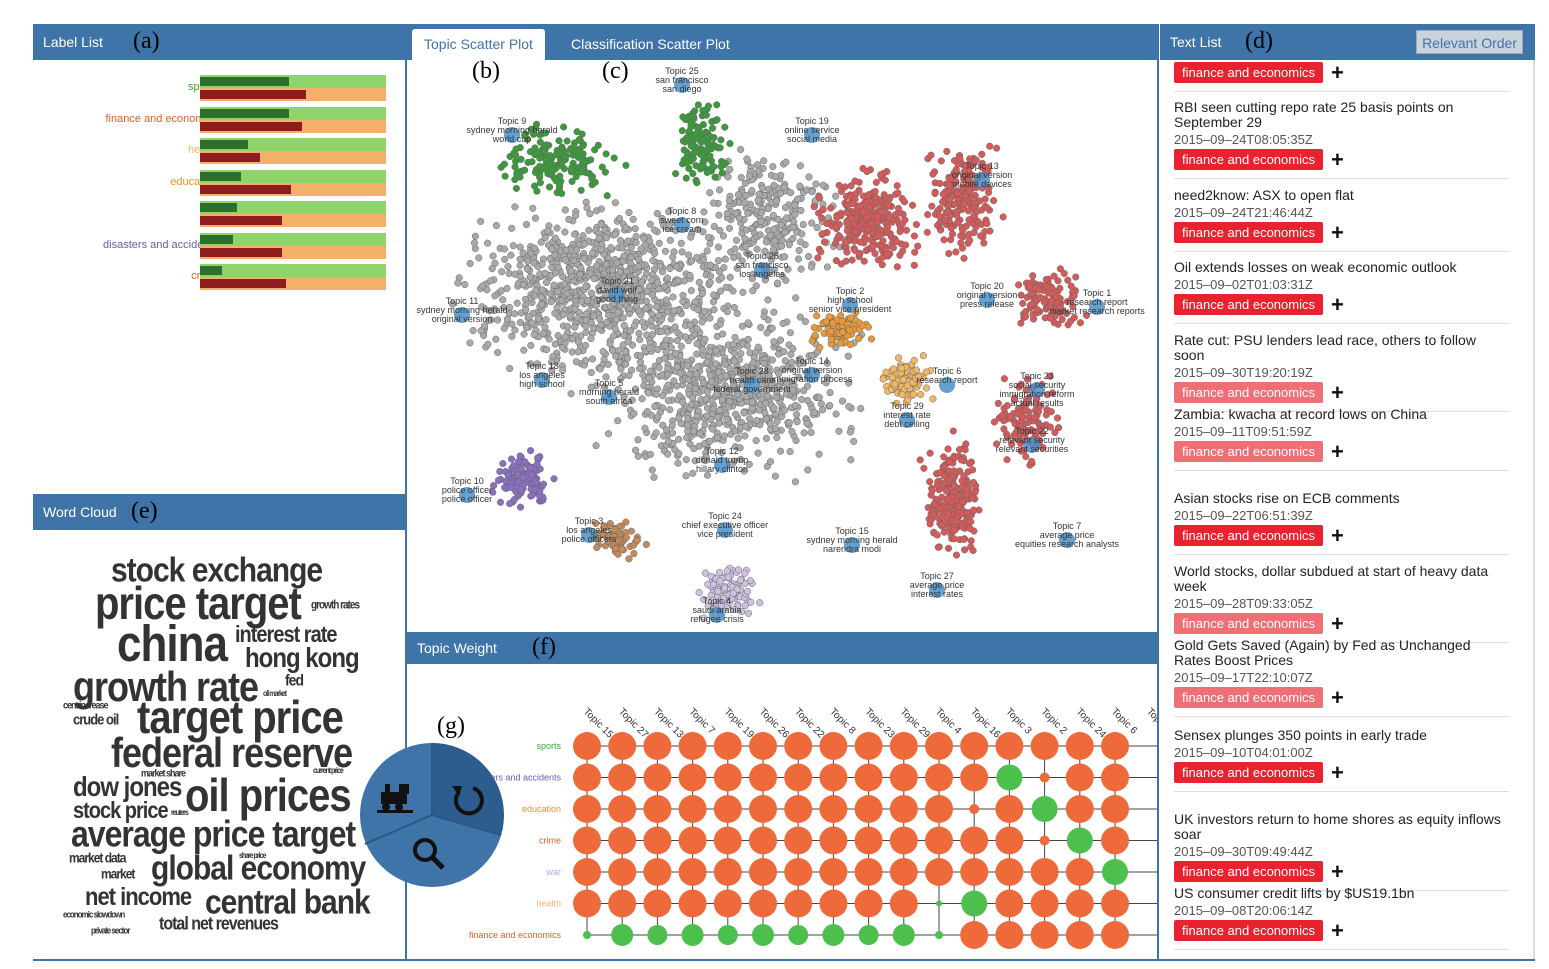 The width and height of the screenshot is (1549, 969). Describe the element at coordinates (1337, 392) in the screenshot. I see `add-label-button: +` at that location.